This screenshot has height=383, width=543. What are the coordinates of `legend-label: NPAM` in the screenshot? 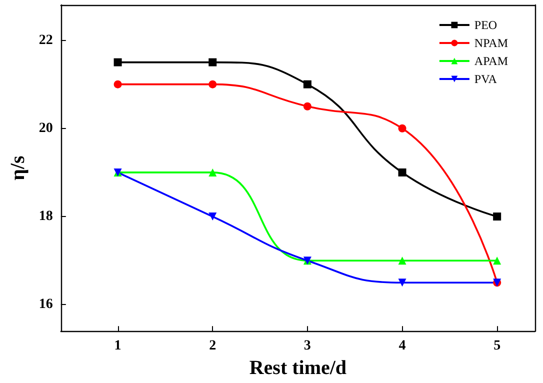 It's located at (491, 43).